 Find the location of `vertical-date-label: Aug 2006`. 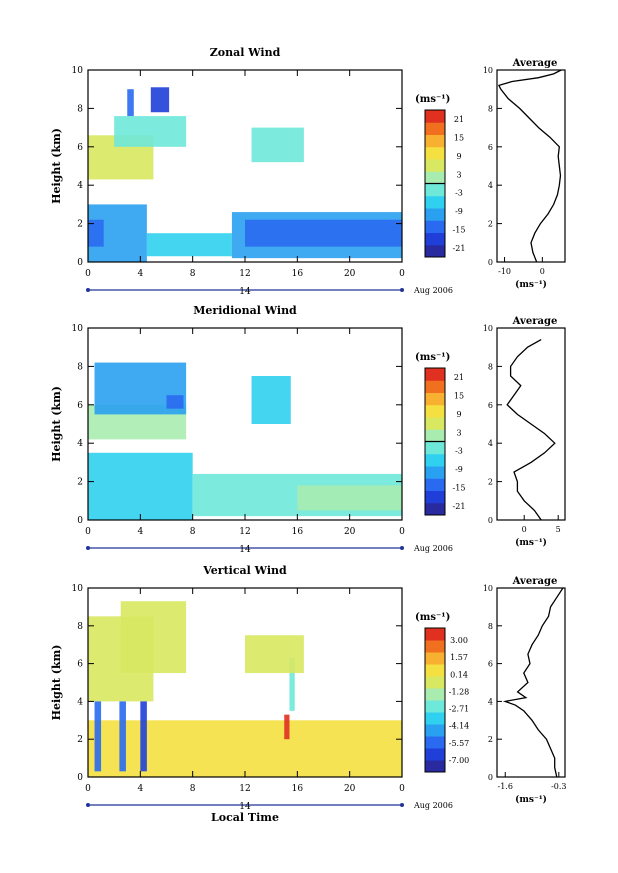

vertical-date-label: Aug 2006 is located at coordinates (433, 805).